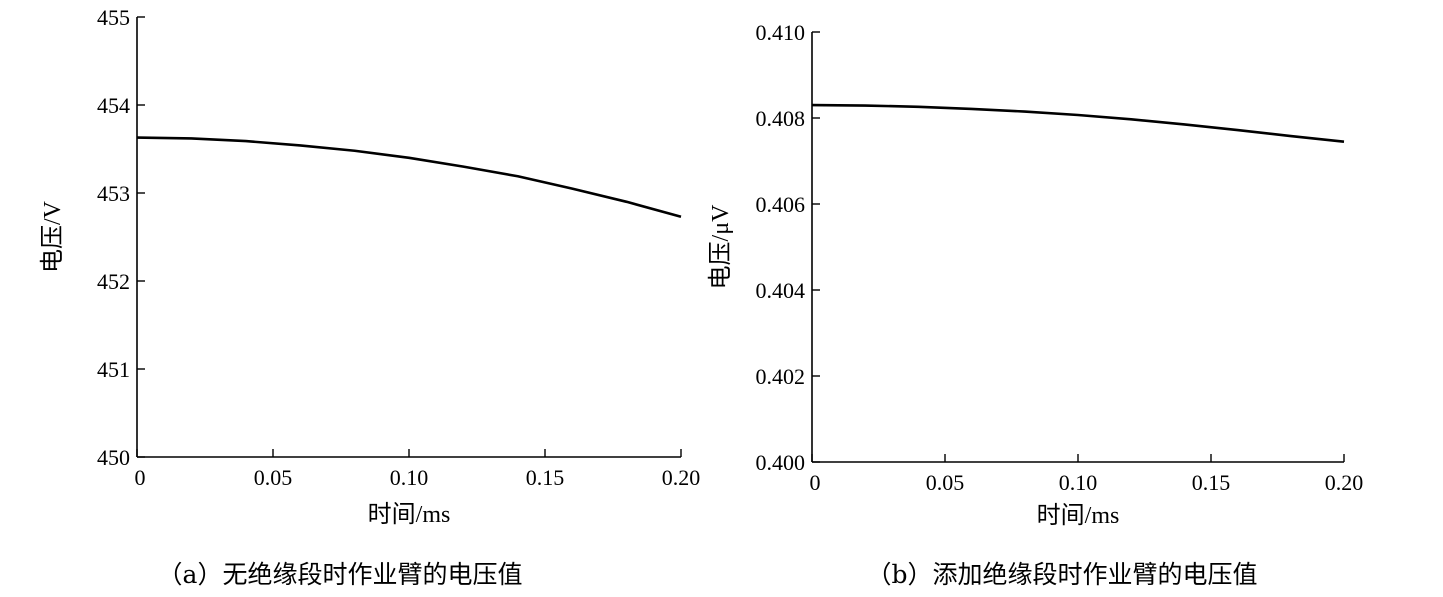 The height and width of the screenshot is (597, 1443). Describe the element at coordinates (113, 457) in the screenshot. I see `y-tick-label: 450` at that location.